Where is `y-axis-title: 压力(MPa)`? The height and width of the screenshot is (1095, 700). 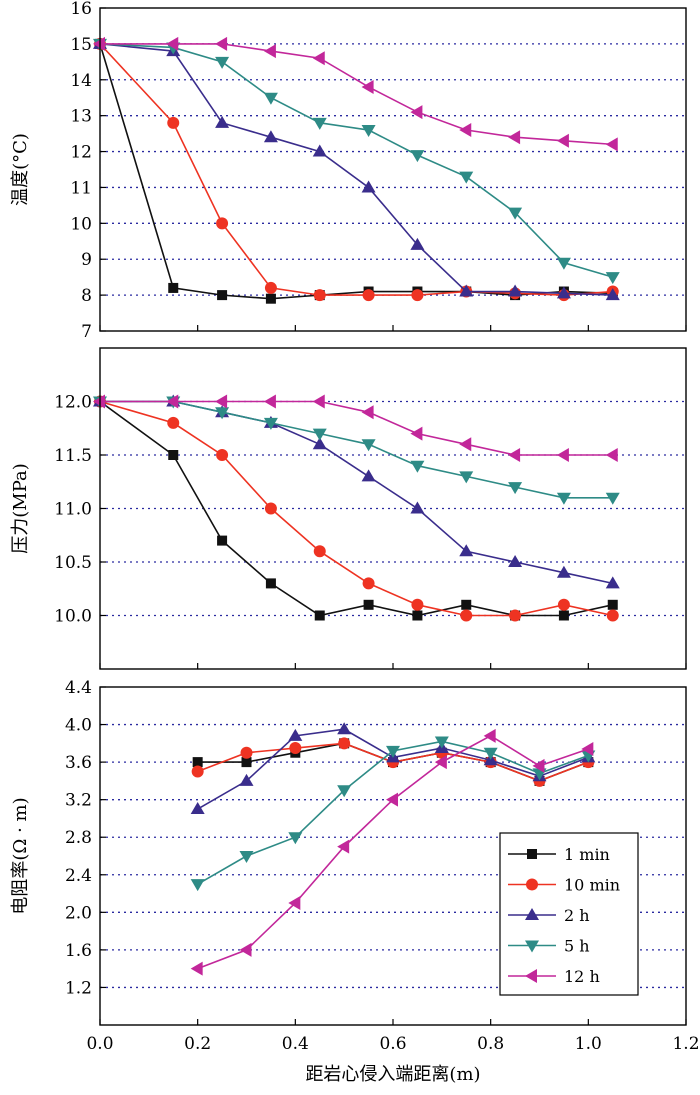
y-axis-title: 压力(MPa) is located at coordinates (20, 508).